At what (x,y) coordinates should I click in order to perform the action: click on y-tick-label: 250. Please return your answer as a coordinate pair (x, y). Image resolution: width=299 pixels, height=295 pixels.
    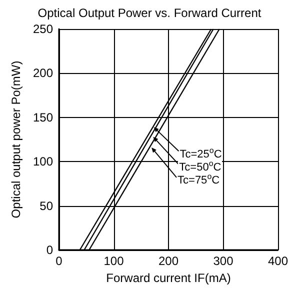
    Looking at the image, I should click on (43, 29).